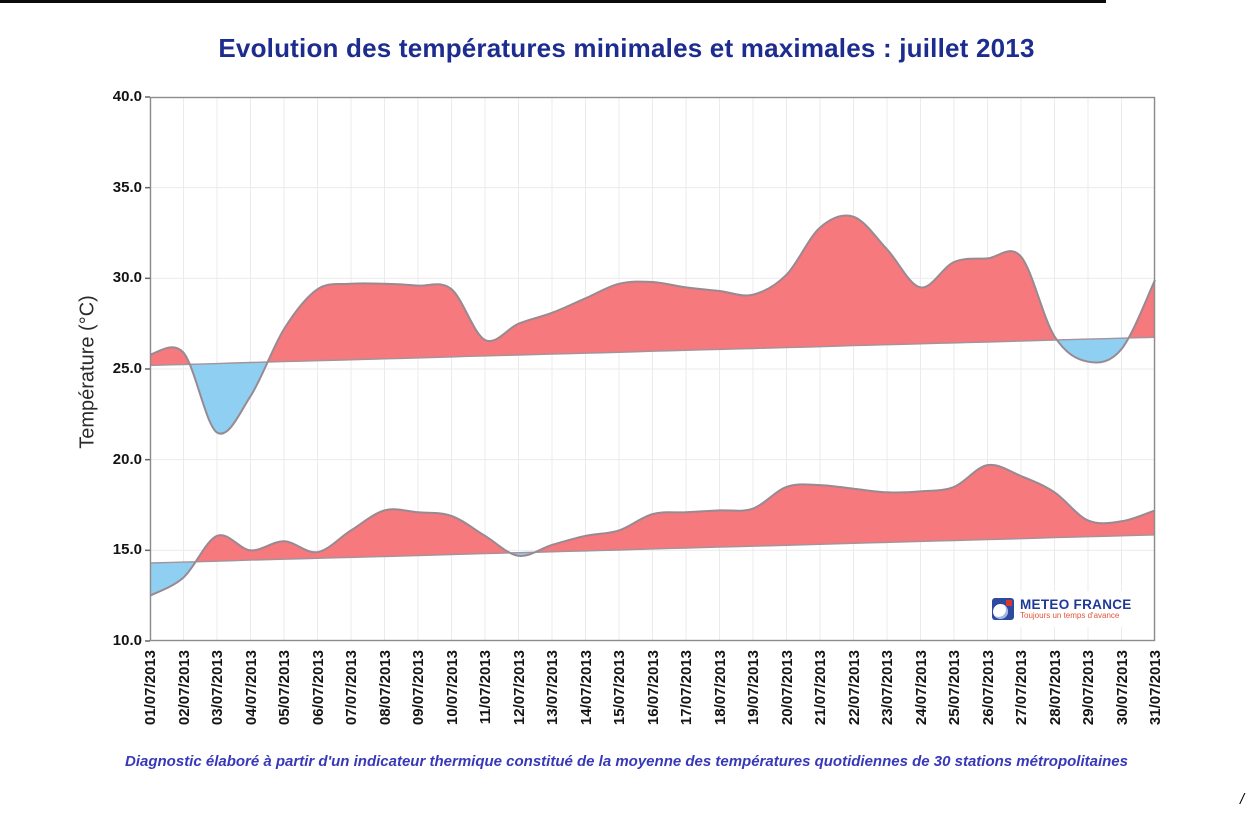  I want to click on x-tick-label: 29/07/2013, so click(1088, 688).